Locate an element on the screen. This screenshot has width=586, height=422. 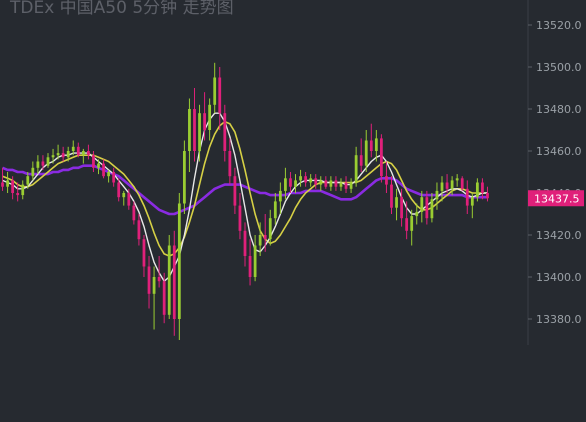
y-tick-label: 13420.0 is located at coordinates (559, 235).